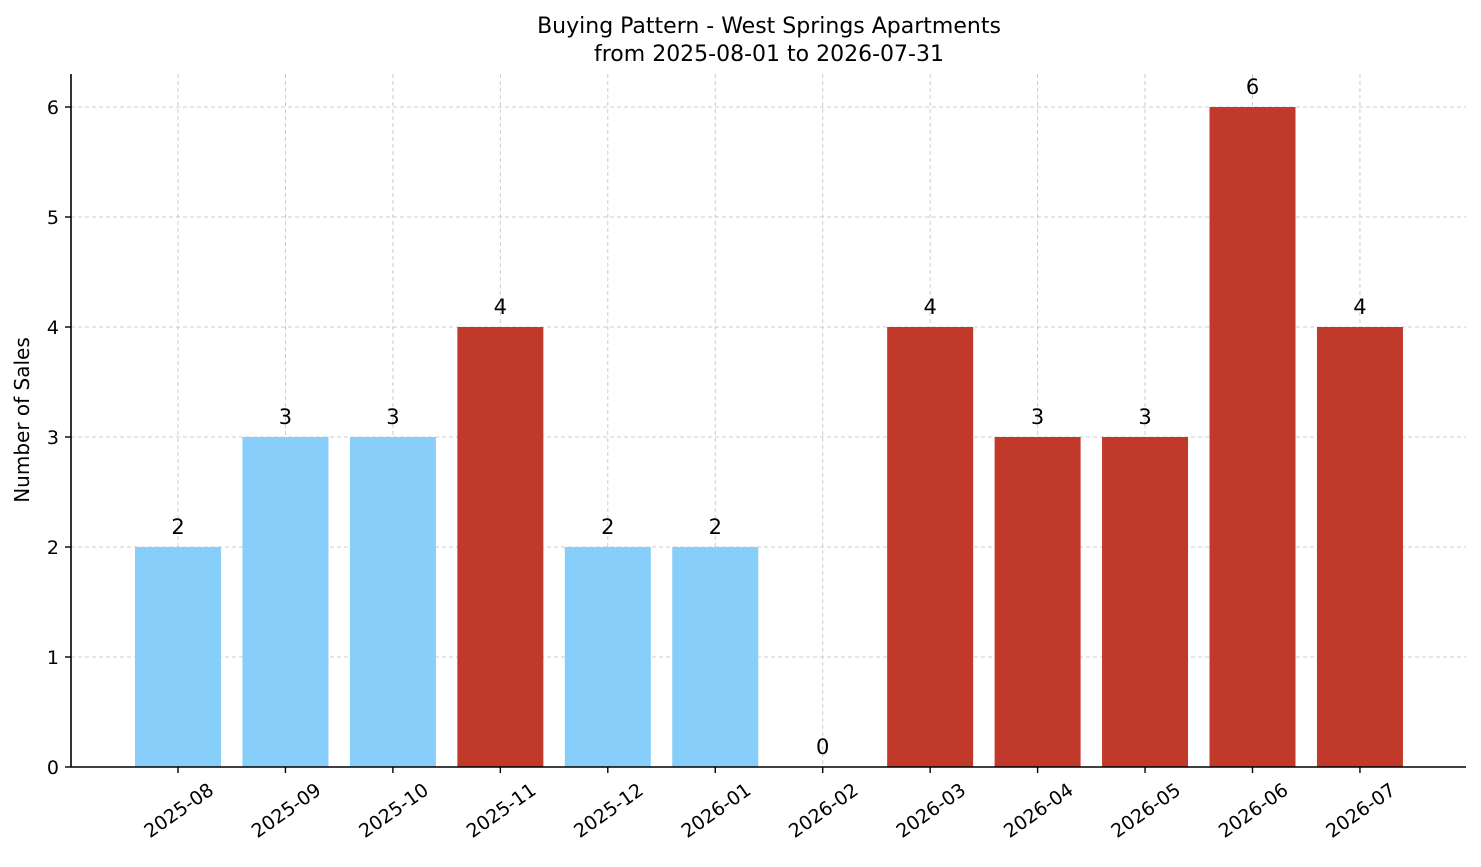 This screenshot has height=867, width=1481. What do you see at coordinates (394, 811) in the screenshot?
I see `x-tick-label: 2025-10` at bounding box center [394, 811].